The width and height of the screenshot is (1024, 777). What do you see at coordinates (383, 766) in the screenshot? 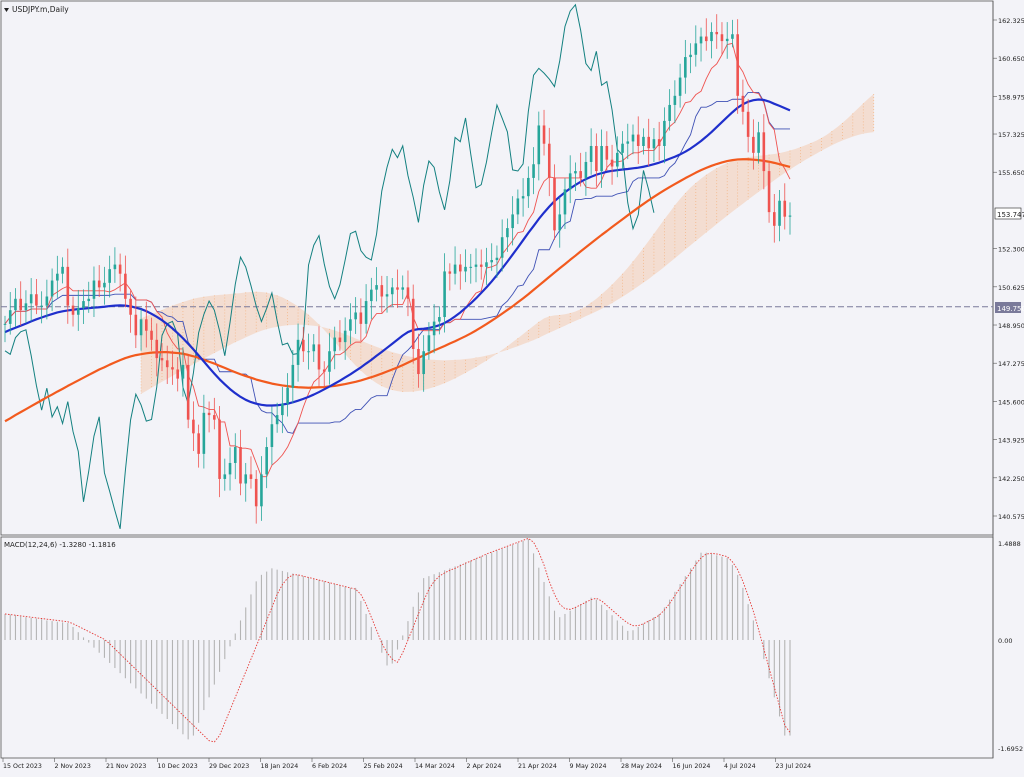
I see `date-tick-label: 25 Feb 2024` at bounding box center [383, 766].